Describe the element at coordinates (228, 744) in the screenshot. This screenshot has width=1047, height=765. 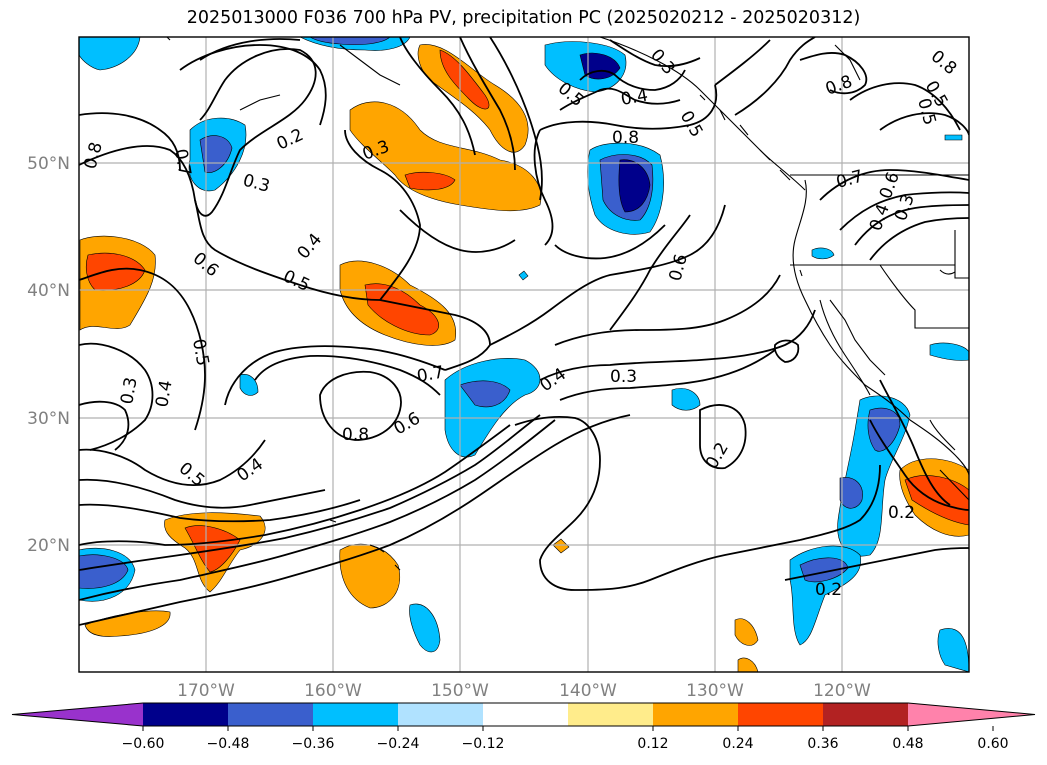
I see `colorbar-tick-label: −0.48` at that location.